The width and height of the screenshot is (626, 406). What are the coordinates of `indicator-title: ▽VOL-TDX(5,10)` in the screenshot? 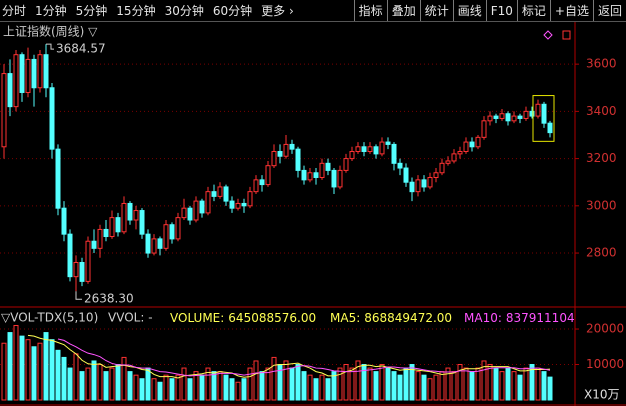 It's located at (49, 318).